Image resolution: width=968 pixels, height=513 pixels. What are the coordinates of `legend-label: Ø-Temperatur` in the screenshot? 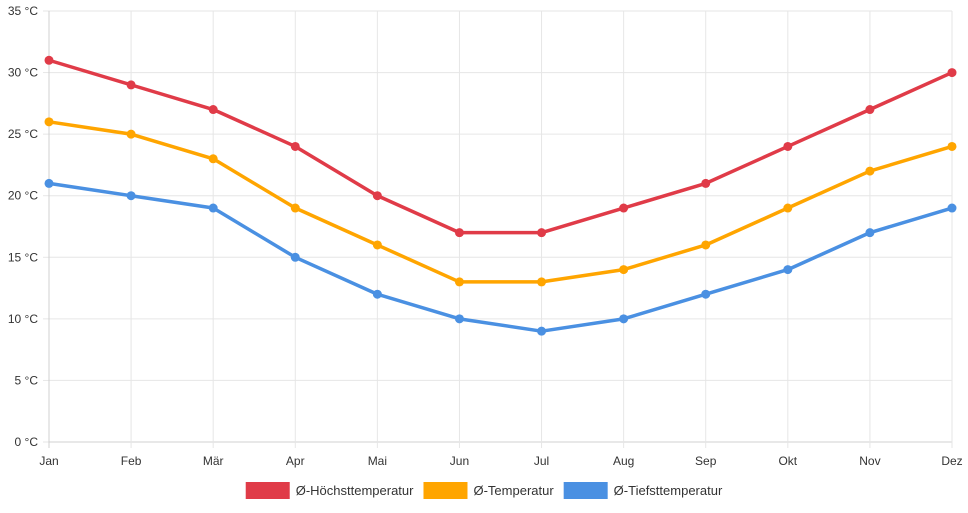 It's located at (513, 490).